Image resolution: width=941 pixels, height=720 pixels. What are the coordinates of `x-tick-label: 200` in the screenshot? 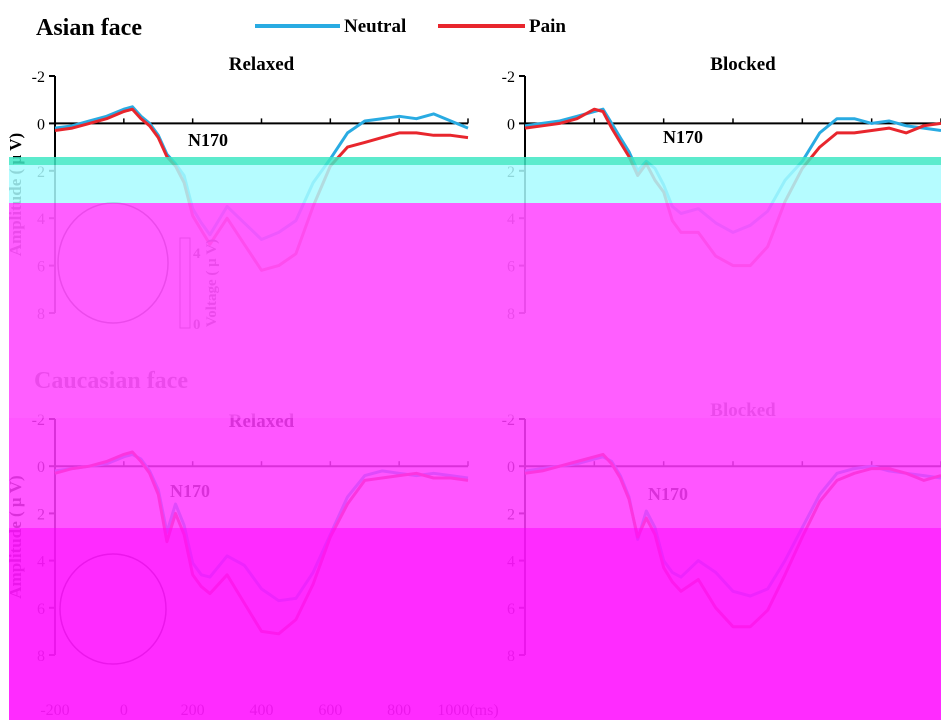 It's located at (193, 710).